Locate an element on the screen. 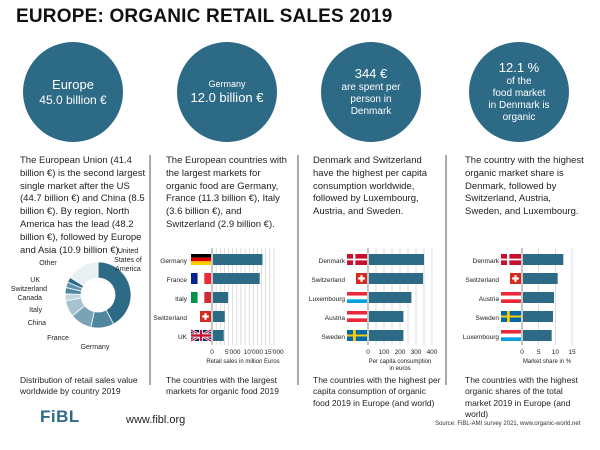  category-label: Italy is located at coordinates (181, 299).